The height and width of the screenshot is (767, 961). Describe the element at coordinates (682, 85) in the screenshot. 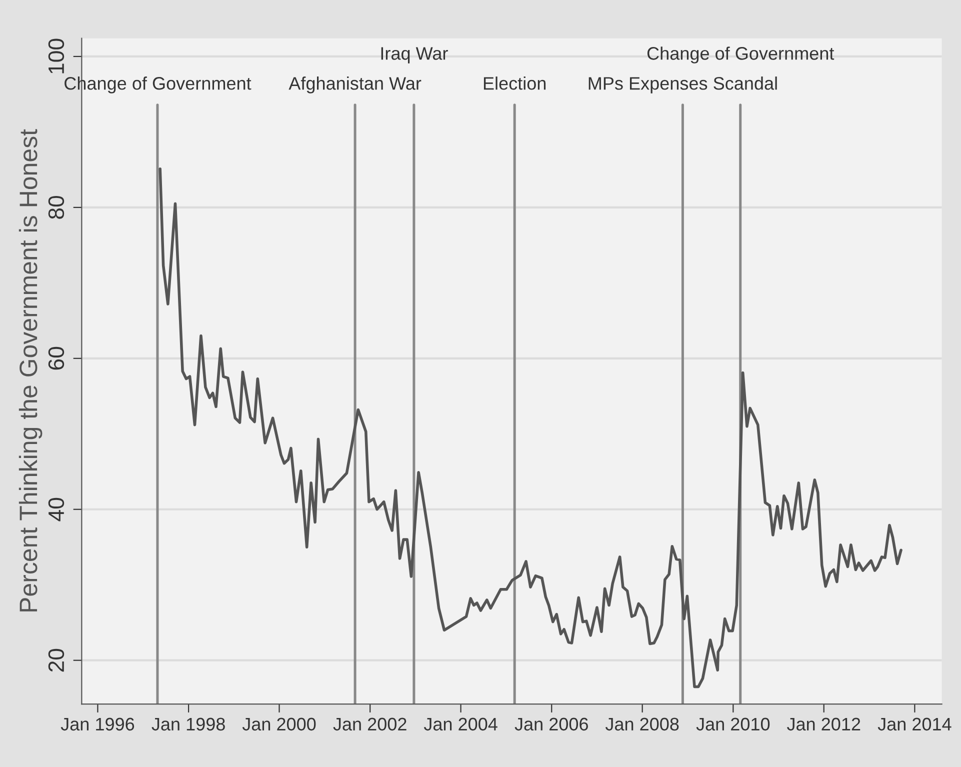

I see `ref-line-label: MPs Expenses Scandal` at that location.